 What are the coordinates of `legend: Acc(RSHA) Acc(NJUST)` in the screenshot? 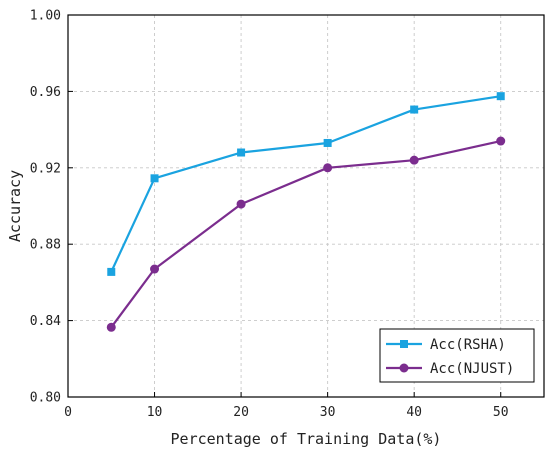 It's located at (457, 355).